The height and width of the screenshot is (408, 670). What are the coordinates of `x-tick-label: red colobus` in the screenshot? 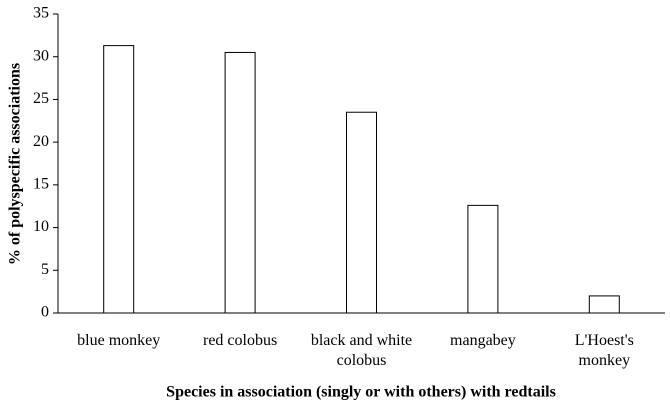 It's located at (240, 340).